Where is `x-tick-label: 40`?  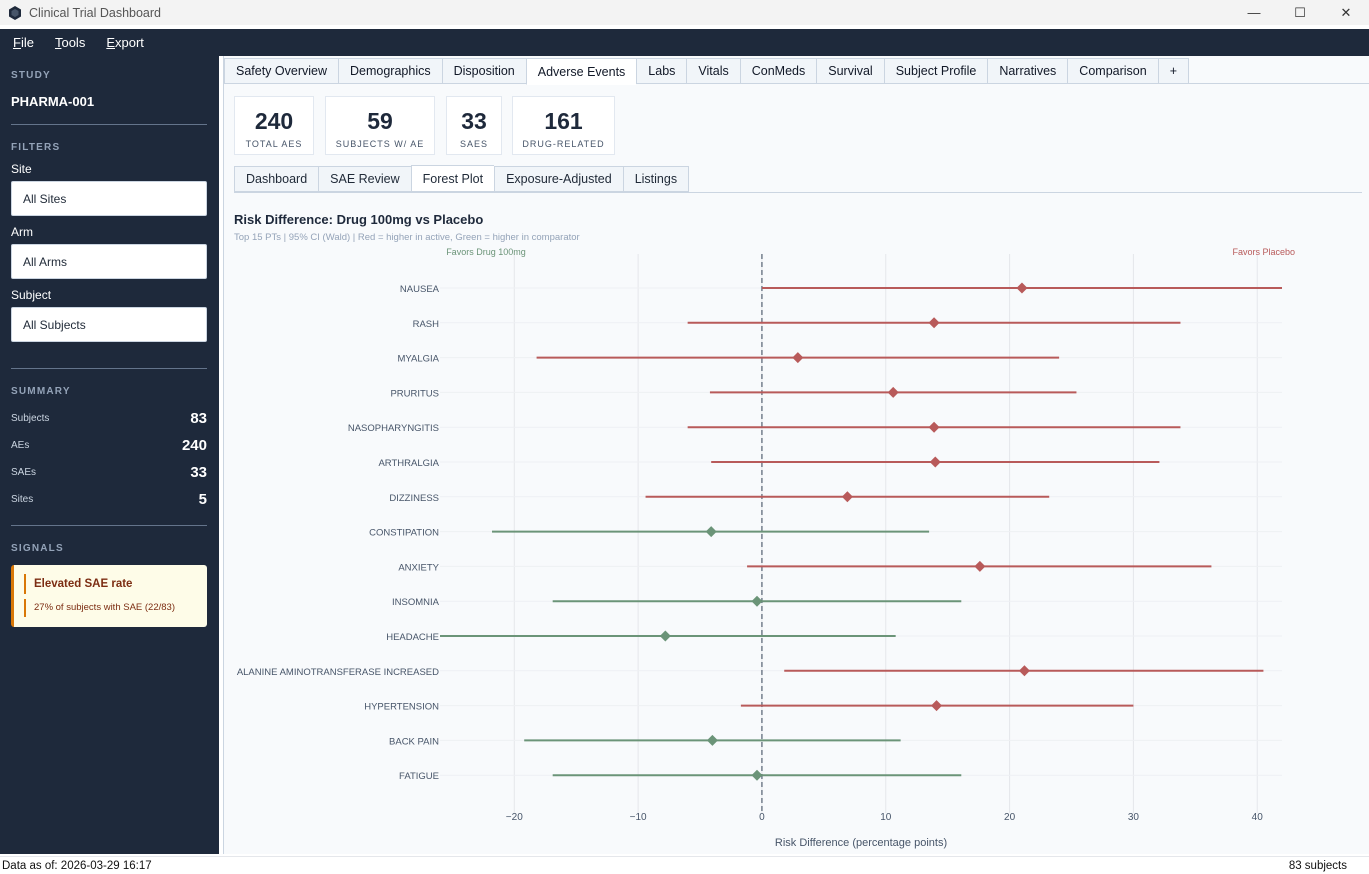 x-tick-label: 40 is located at coordinates (1258, 817).